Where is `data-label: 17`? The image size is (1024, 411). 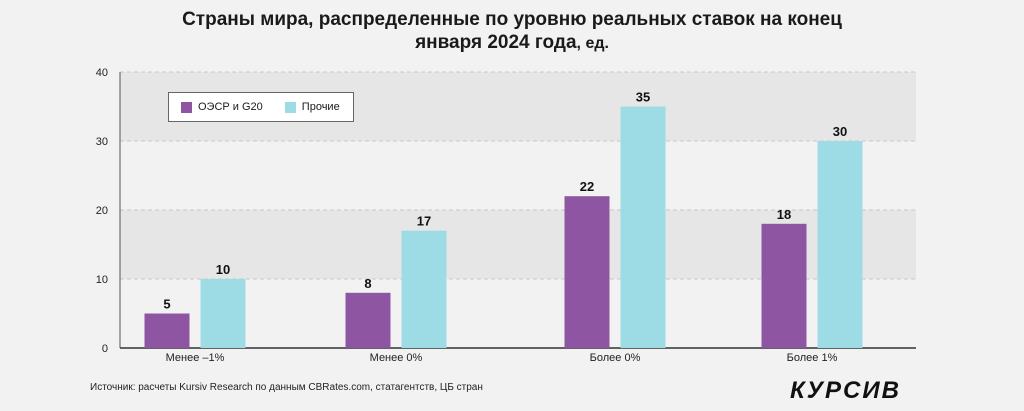
data-label: 17 is located at coordinates (424, 221).